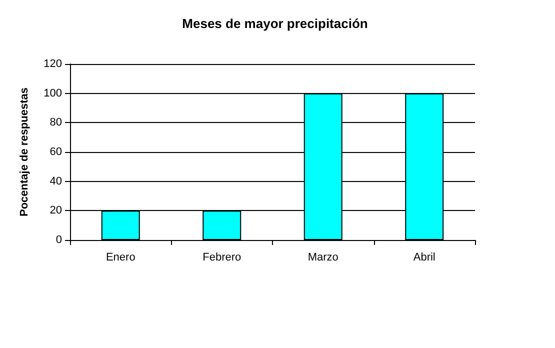 The width and height of the screenshot is (555, 348). Describe the element at coordinates (424, 258) in the screenshot. I see `x-tick-label: Abril` at that location.